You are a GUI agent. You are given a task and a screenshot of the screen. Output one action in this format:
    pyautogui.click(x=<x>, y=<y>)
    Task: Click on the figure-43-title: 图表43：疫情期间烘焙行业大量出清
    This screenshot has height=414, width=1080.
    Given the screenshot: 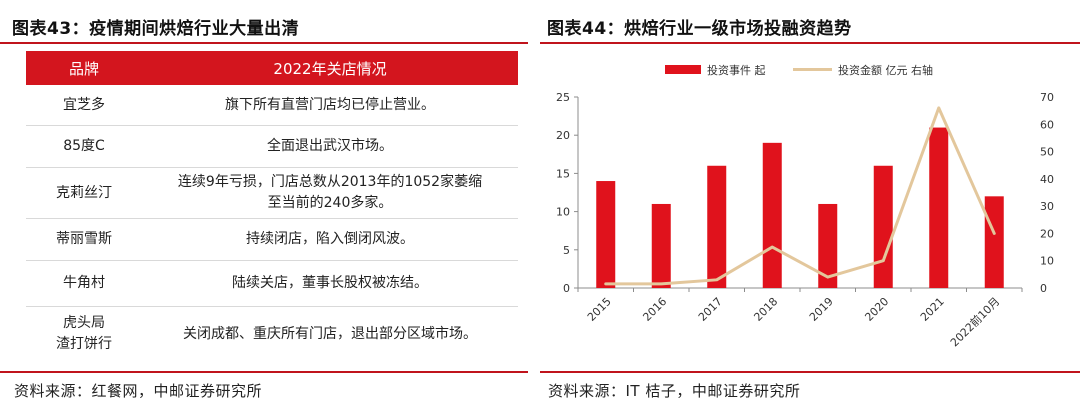 What is the action you would take?
    pyautogui.click(x=156, y=29)
    